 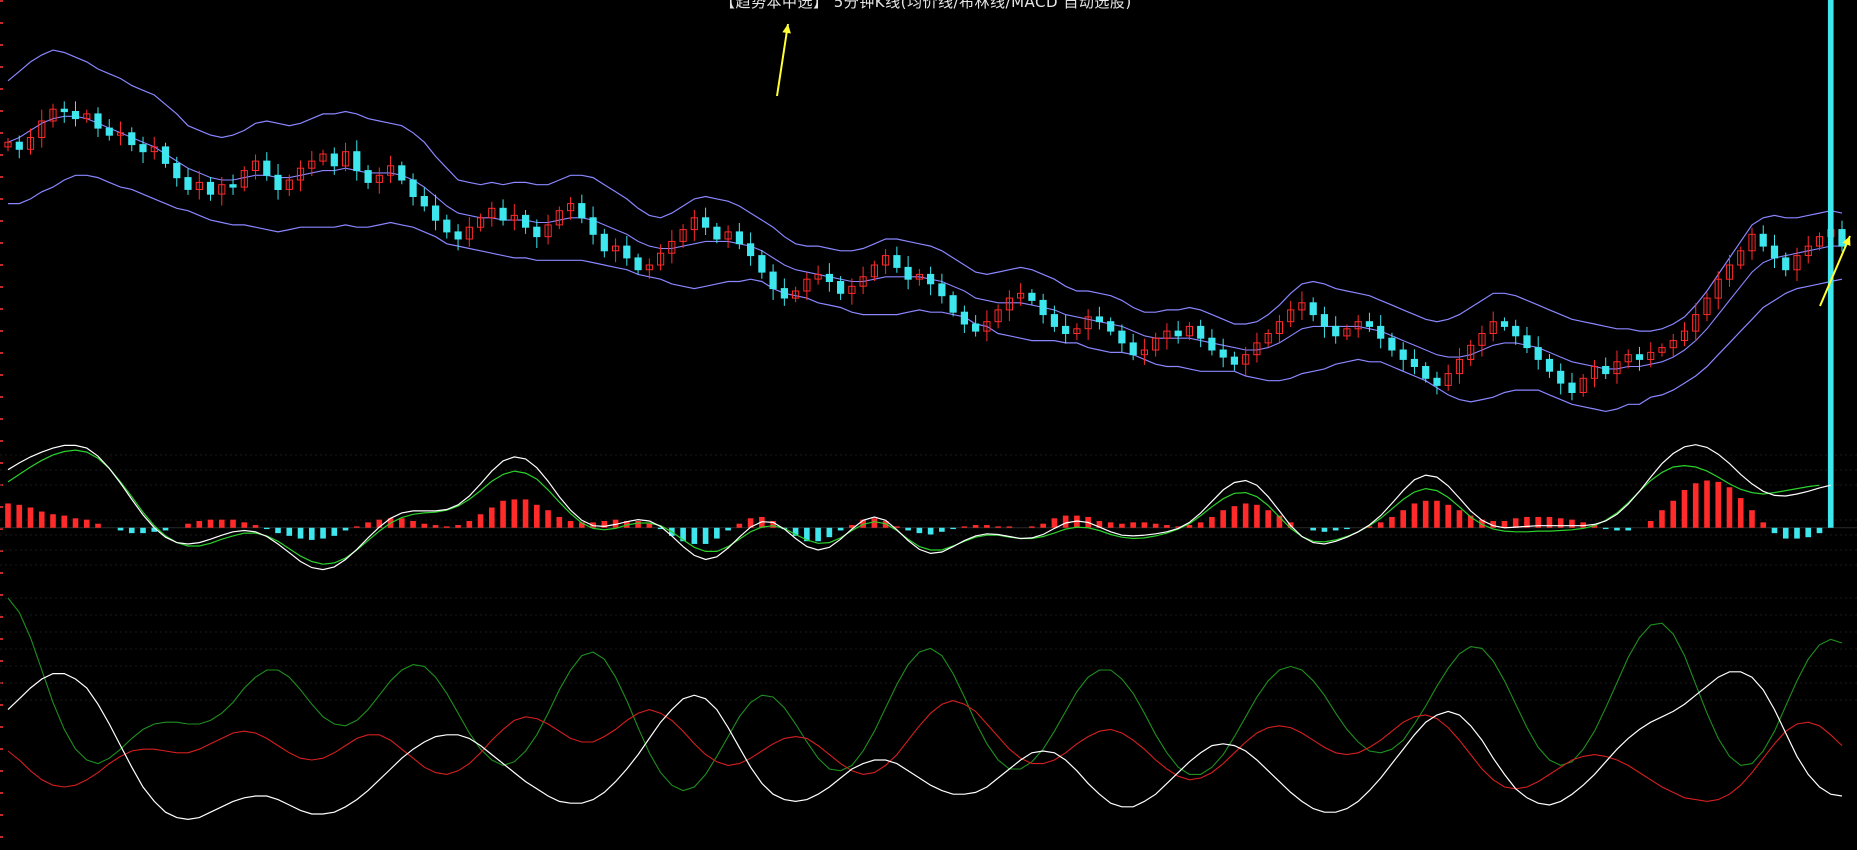 I want to click on macd-dif-line, so click(x=919, y=507).